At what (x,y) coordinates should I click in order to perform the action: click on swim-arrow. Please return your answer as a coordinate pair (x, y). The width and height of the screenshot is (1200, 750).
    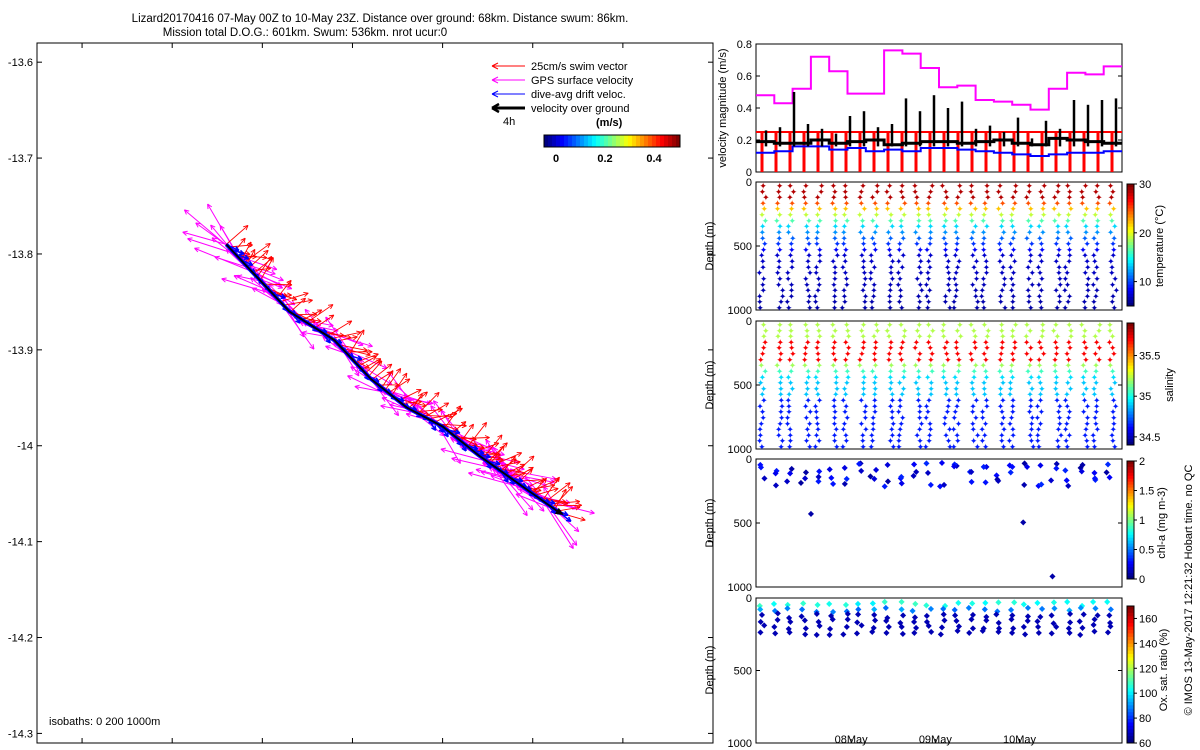
    Looking at the image, I should click on (264, 267).